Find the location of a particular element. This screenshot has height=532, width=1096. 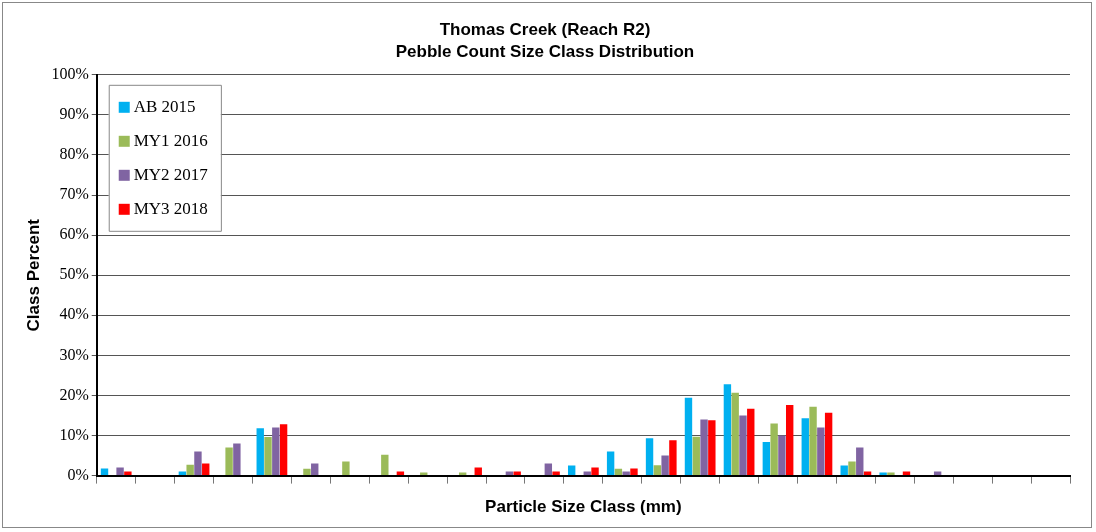

y-tick-label: 0% is located at coordinates (78, 474).